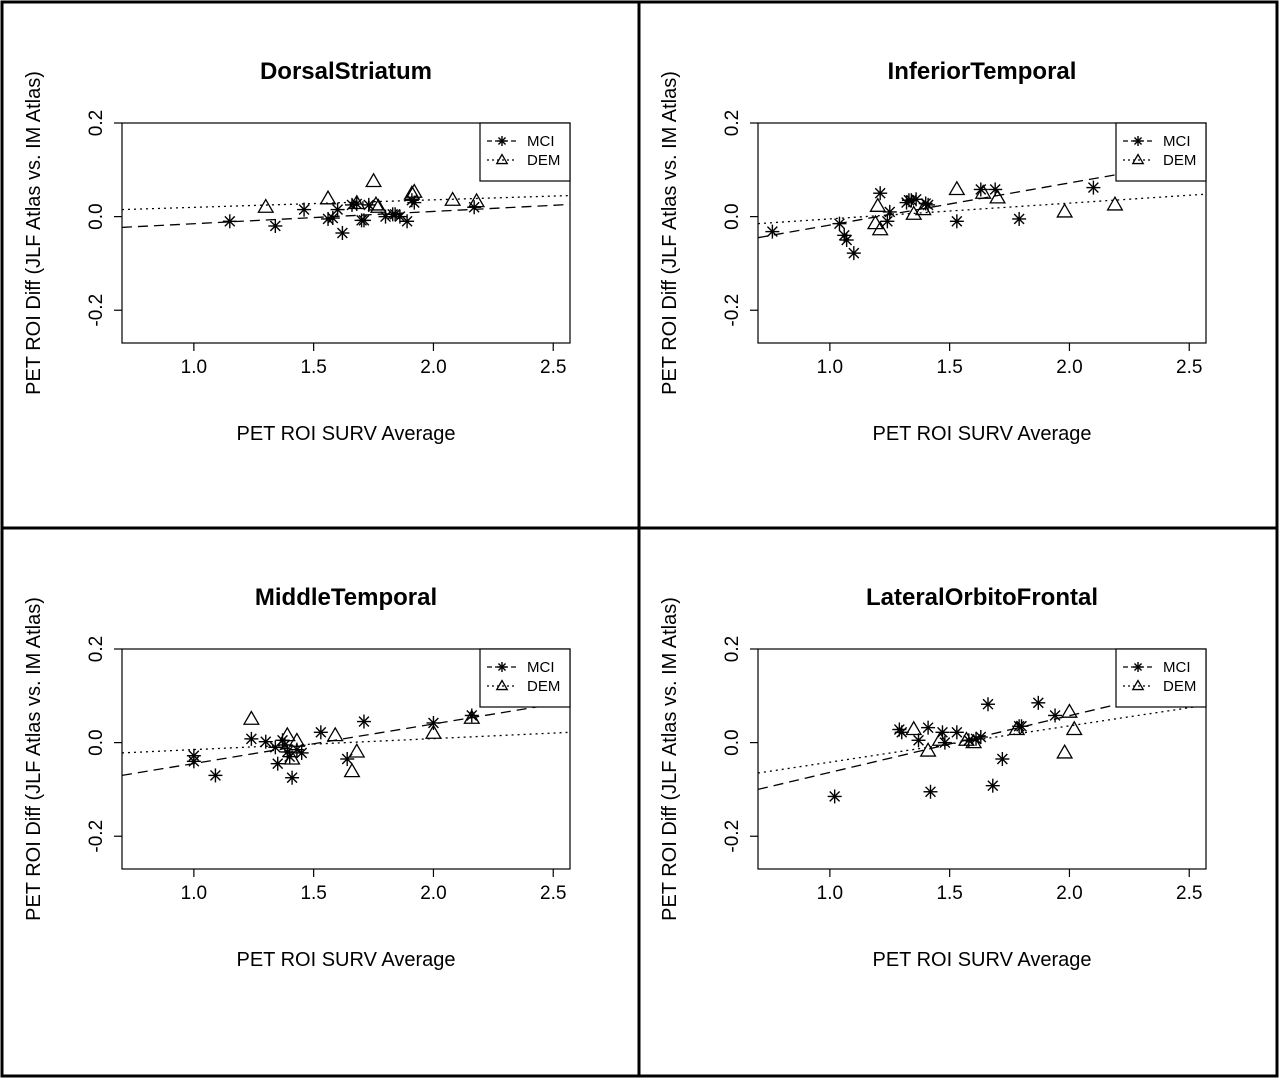  What do you see at coordinates (346, 71) in the screenshot?
I see `chart-title: DorsalStriatum` at bounding box center [346, 71].